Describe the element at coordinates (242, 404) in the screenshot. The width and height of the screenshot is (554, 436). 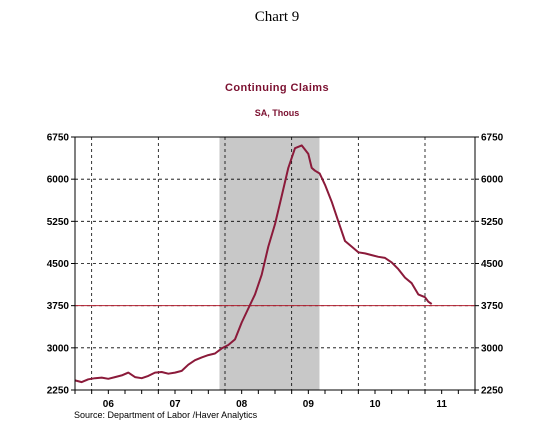
I see `x-tick-label: 08` at that location.